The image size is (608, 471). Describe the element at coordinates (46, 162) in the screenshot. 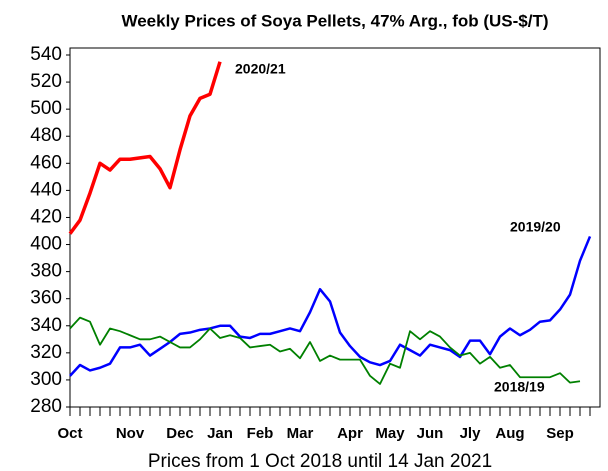

I see `y-tick-label: 460` at that location.